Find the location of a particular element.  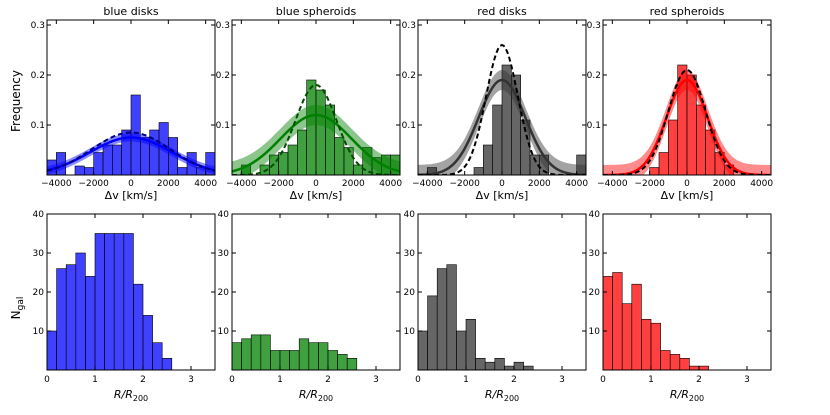

panel-title: blue disks is located at coordinates (130, 11).